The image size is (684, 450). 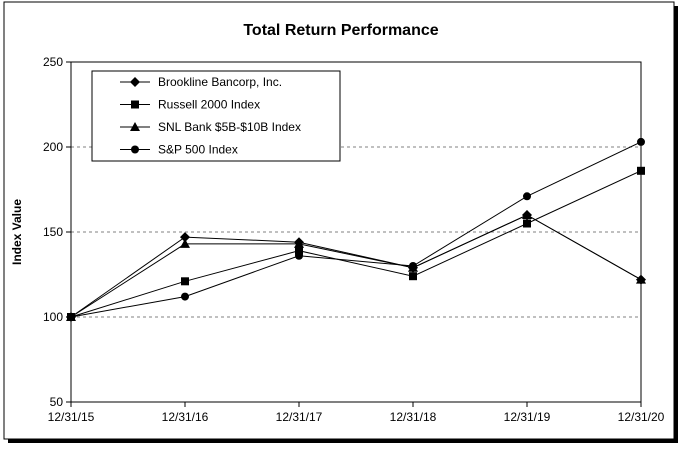 What do you see at coordinates (413, 417) in the screenshot?
I see `x-tick-label-3: 12/31/18` at bounding box center [413, 417].